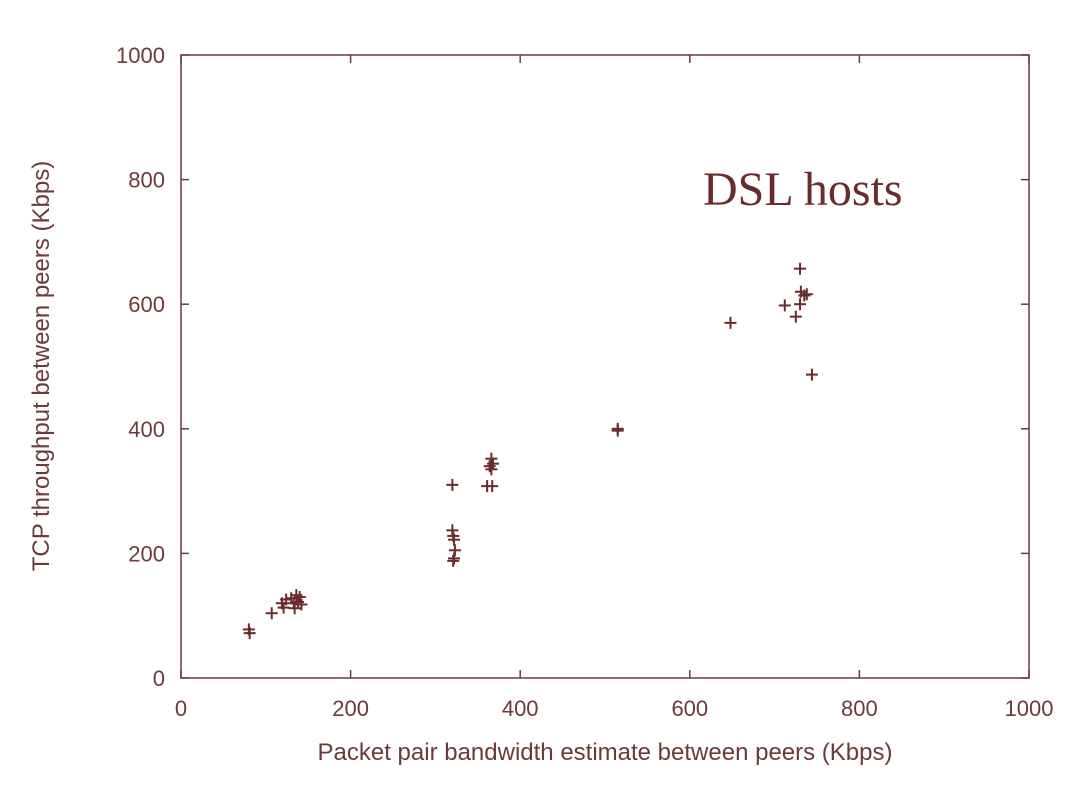 The width and height of the screenshot is (1083, 786). What do you see at coordinates (1029, 708) in the screenshot?
I see `x-tick-label: 1000` at bounding box center [1029, 708].